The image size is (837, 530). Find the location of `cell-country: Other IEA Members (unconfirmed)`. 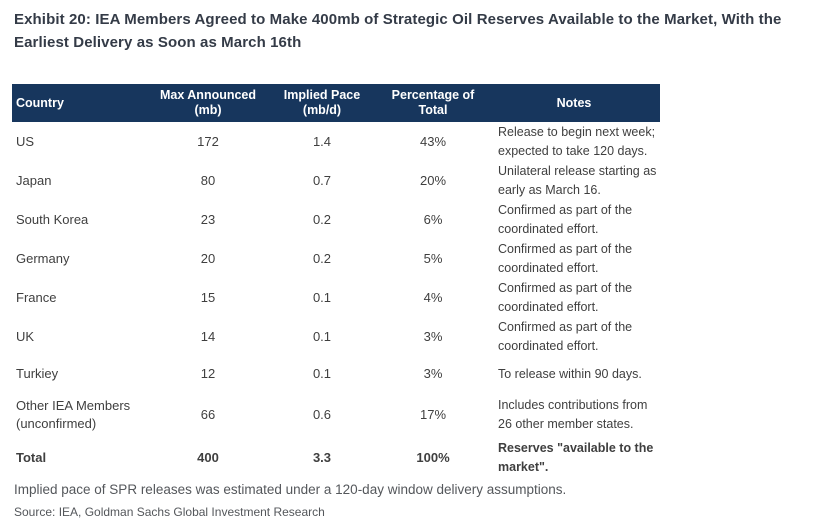

cell-country: Other IEA Members (unconfirmed) is located at coordinates (73, 414).